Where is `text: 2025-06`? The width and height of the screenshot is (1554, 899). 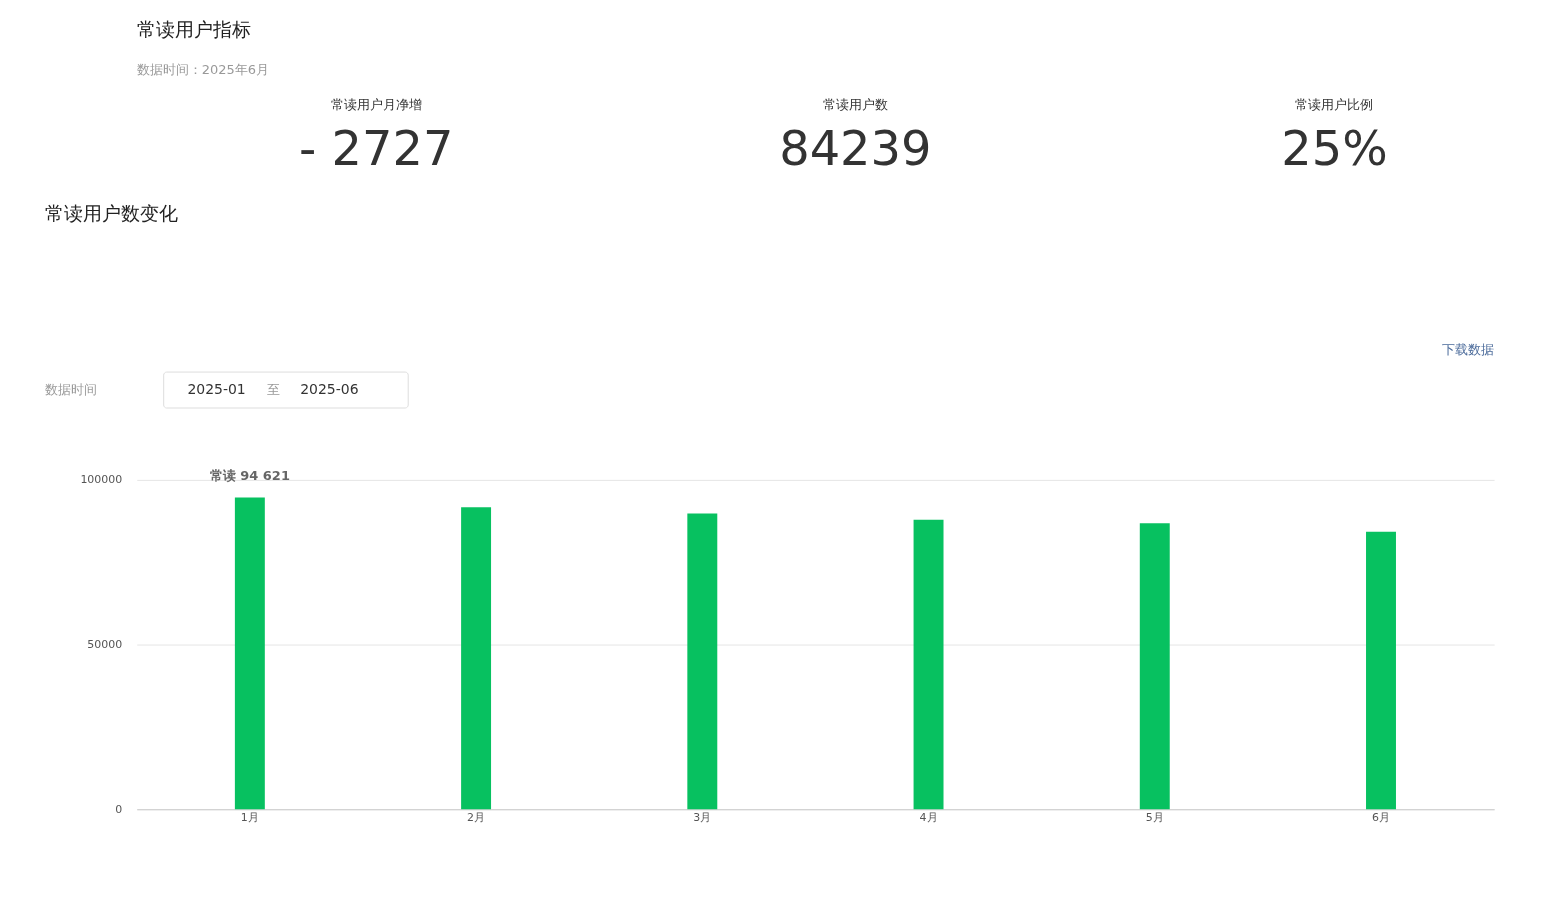 text: 2025-06 is located at coordinates (329, 389).